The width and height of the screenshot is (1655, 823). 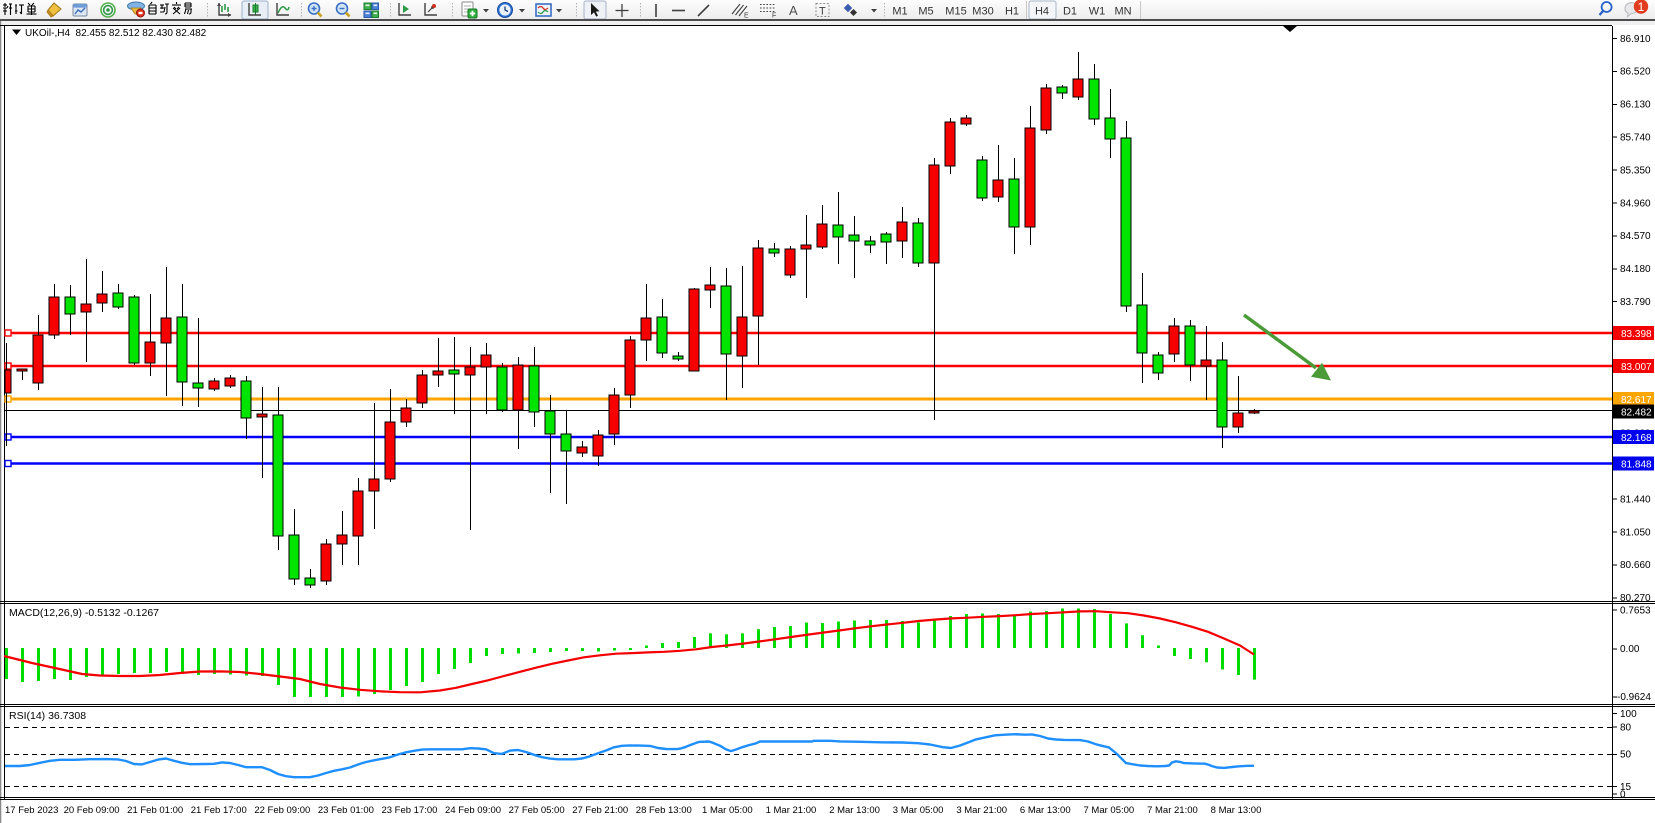 I want to click on svg-text: 6 Mar 13:00, so click(x=1045, y=810).